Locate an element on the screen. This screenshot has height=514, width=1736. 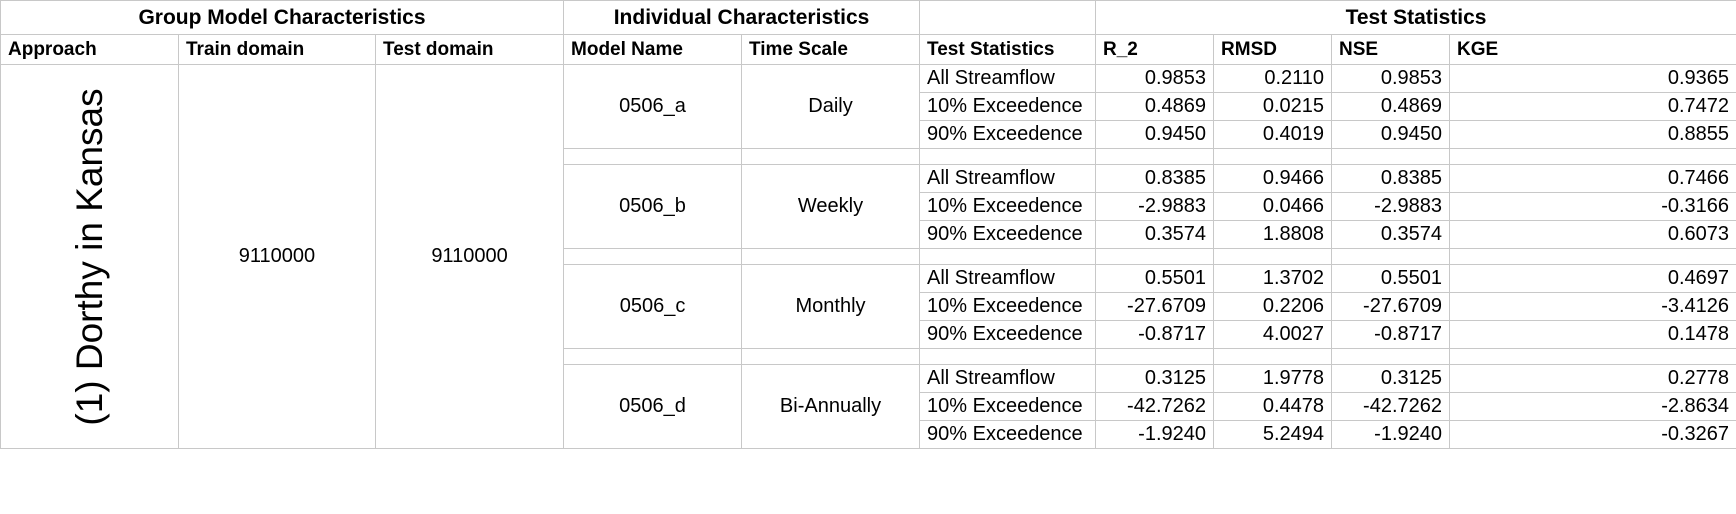
kge-cell: -0.3166 is located at coordinates (1592, 206).